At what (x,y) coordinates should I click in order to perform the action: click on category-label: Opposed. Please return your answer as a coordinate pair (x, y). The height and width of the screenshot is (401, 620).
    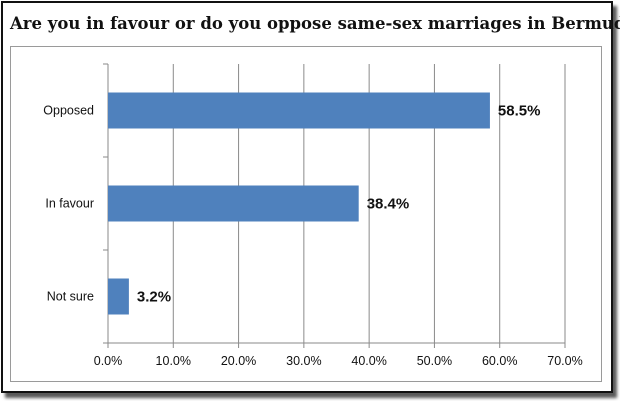
    Looking at the image, I should click on (68, 111).